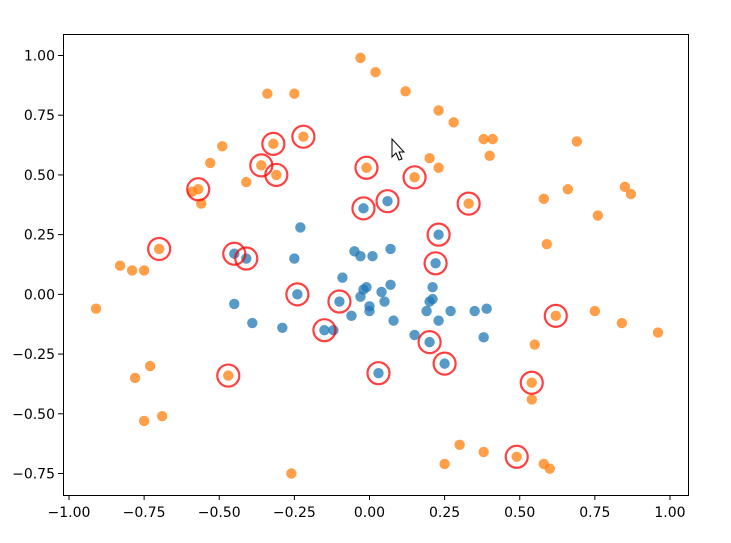 The image size is (731, 543). Describe the element at coordinates (369, 513) in the screenshot. I see `x-tick-label: 0.00` at that location.